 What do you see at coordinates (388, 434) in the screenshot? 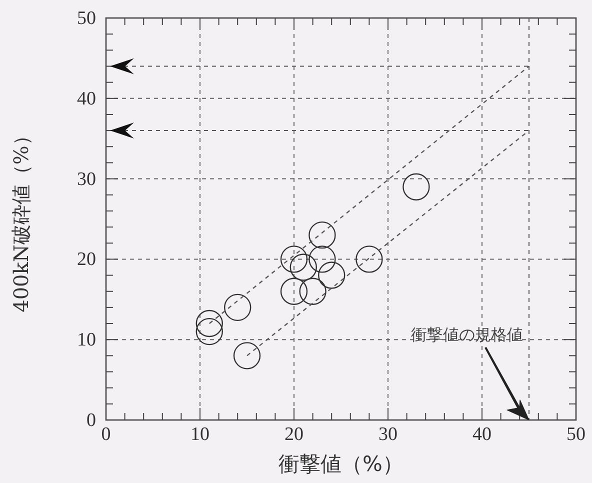
I see `x-tick-label: 30` at bounding box center [388, 434].